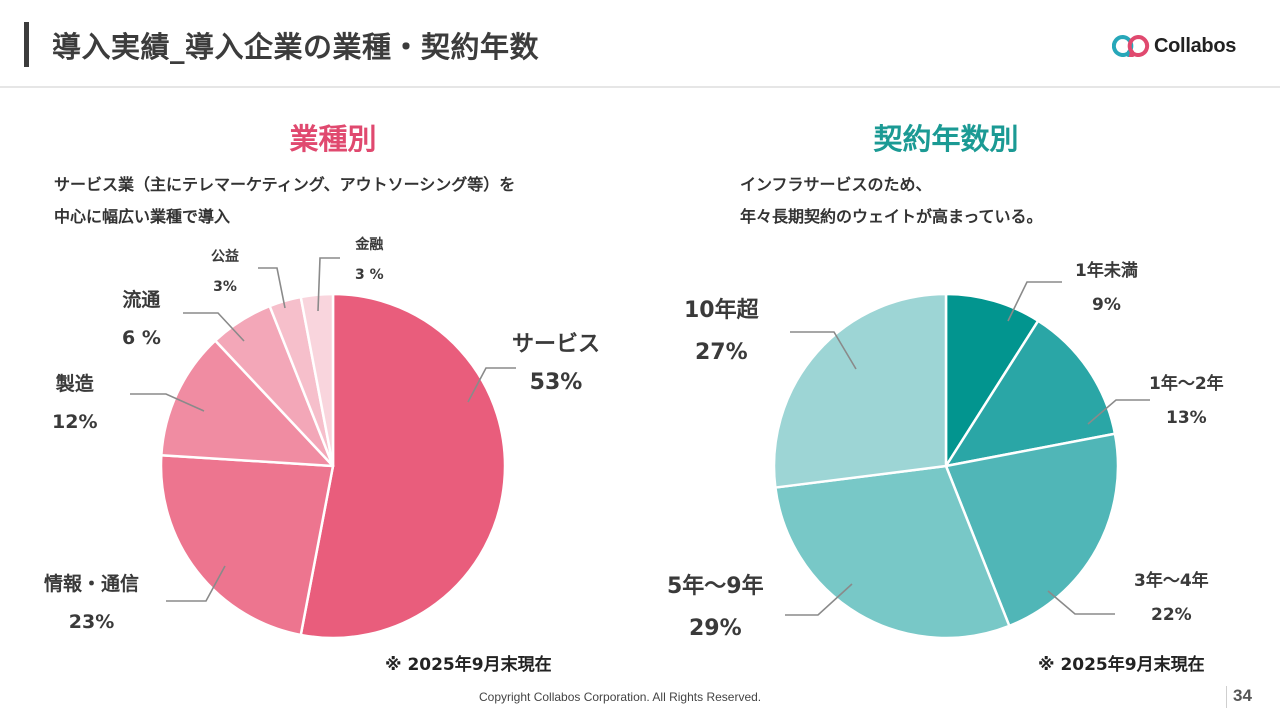  I want to click on label-name: 流通, so click(141, 300).